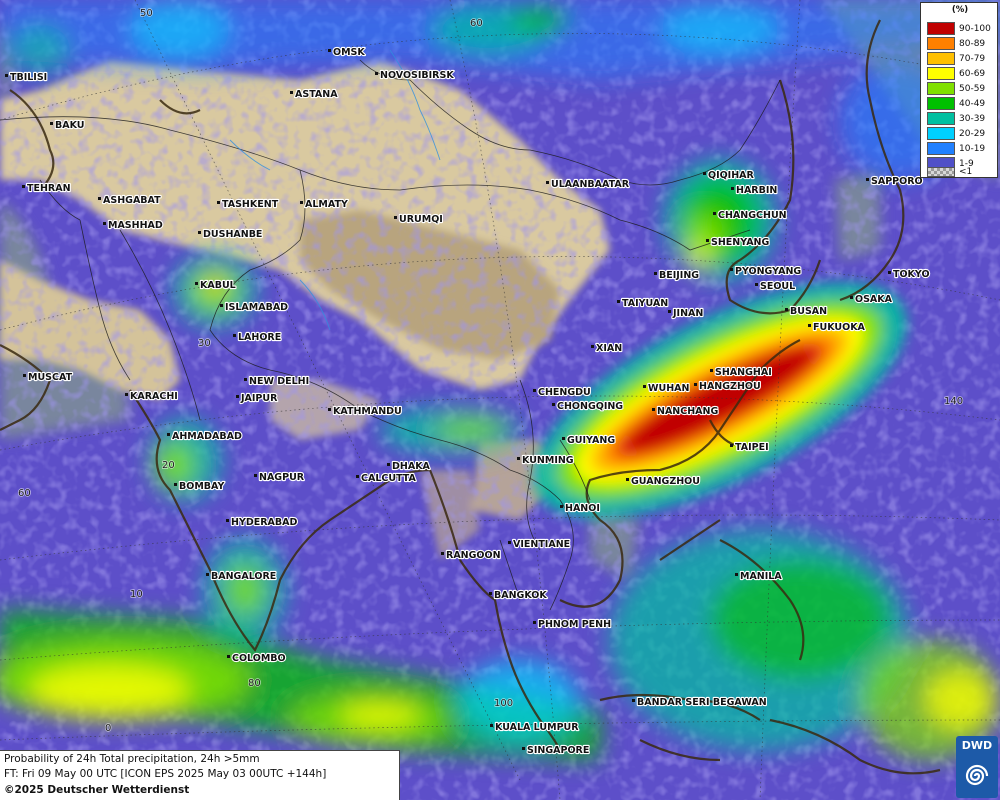 The image size is (1000, 800). What do you see at coordinates (591, 440) in the screenshot?
I see `city-label: GUIYANG` at bounding box center [591, 440].